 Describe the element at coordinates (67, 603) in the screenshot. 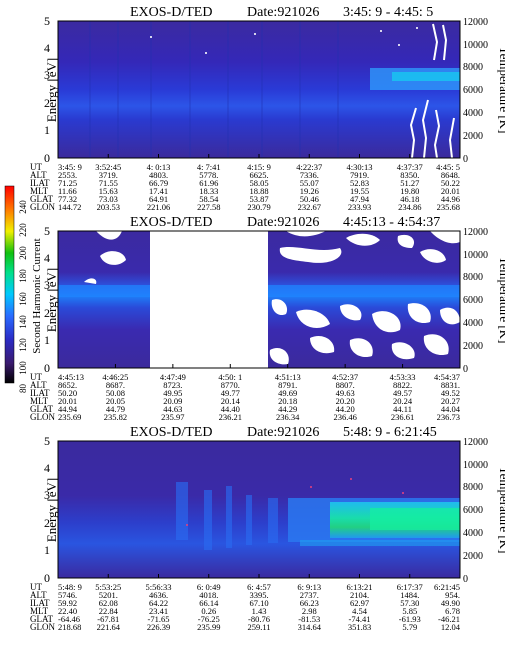

I see `table-cell-ilat: 59.92` at that location.